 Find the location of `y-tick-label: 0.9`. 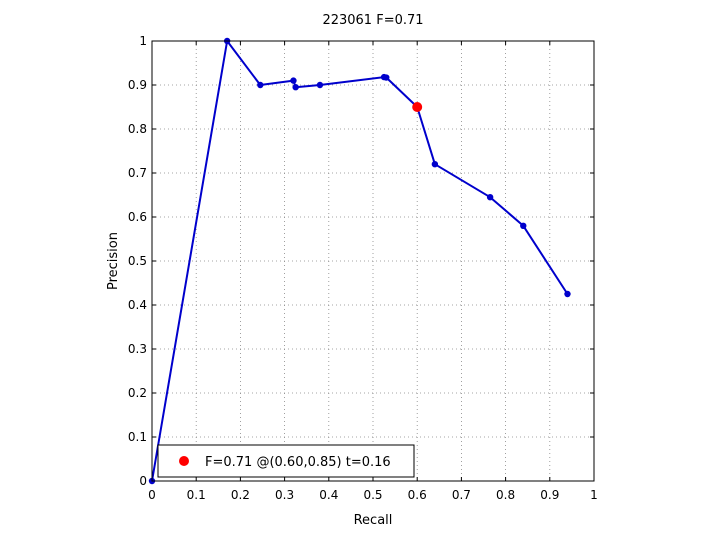

y-tick-label: 0.9 is located at coordinates (137, 85).